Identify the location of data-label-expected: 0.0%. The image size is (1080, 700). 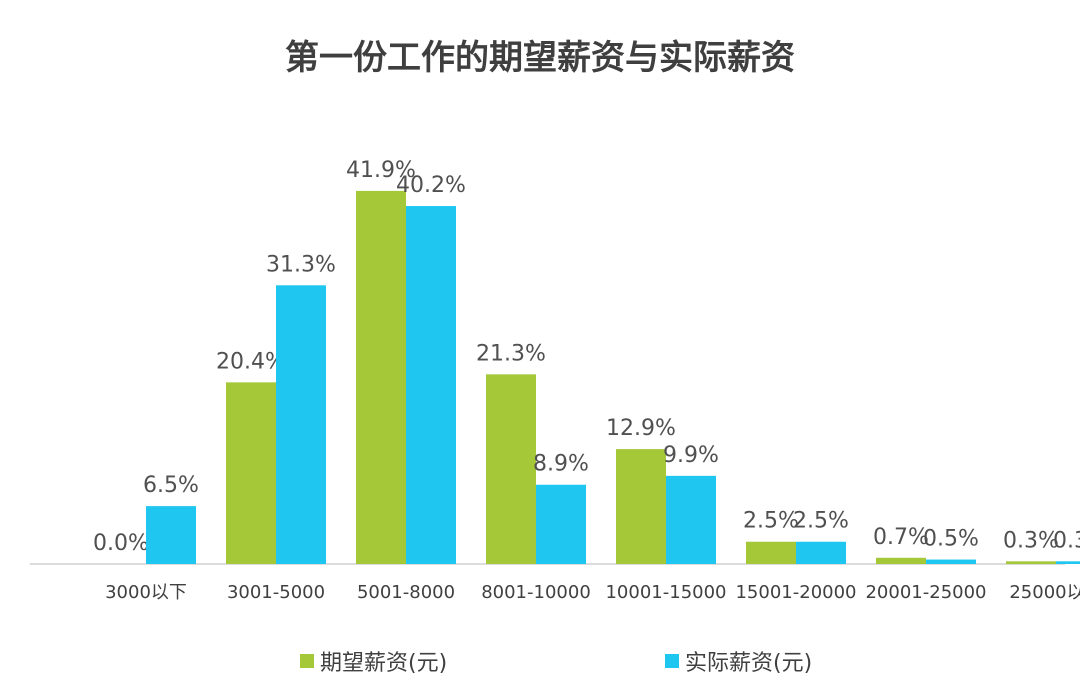
(121, 543).